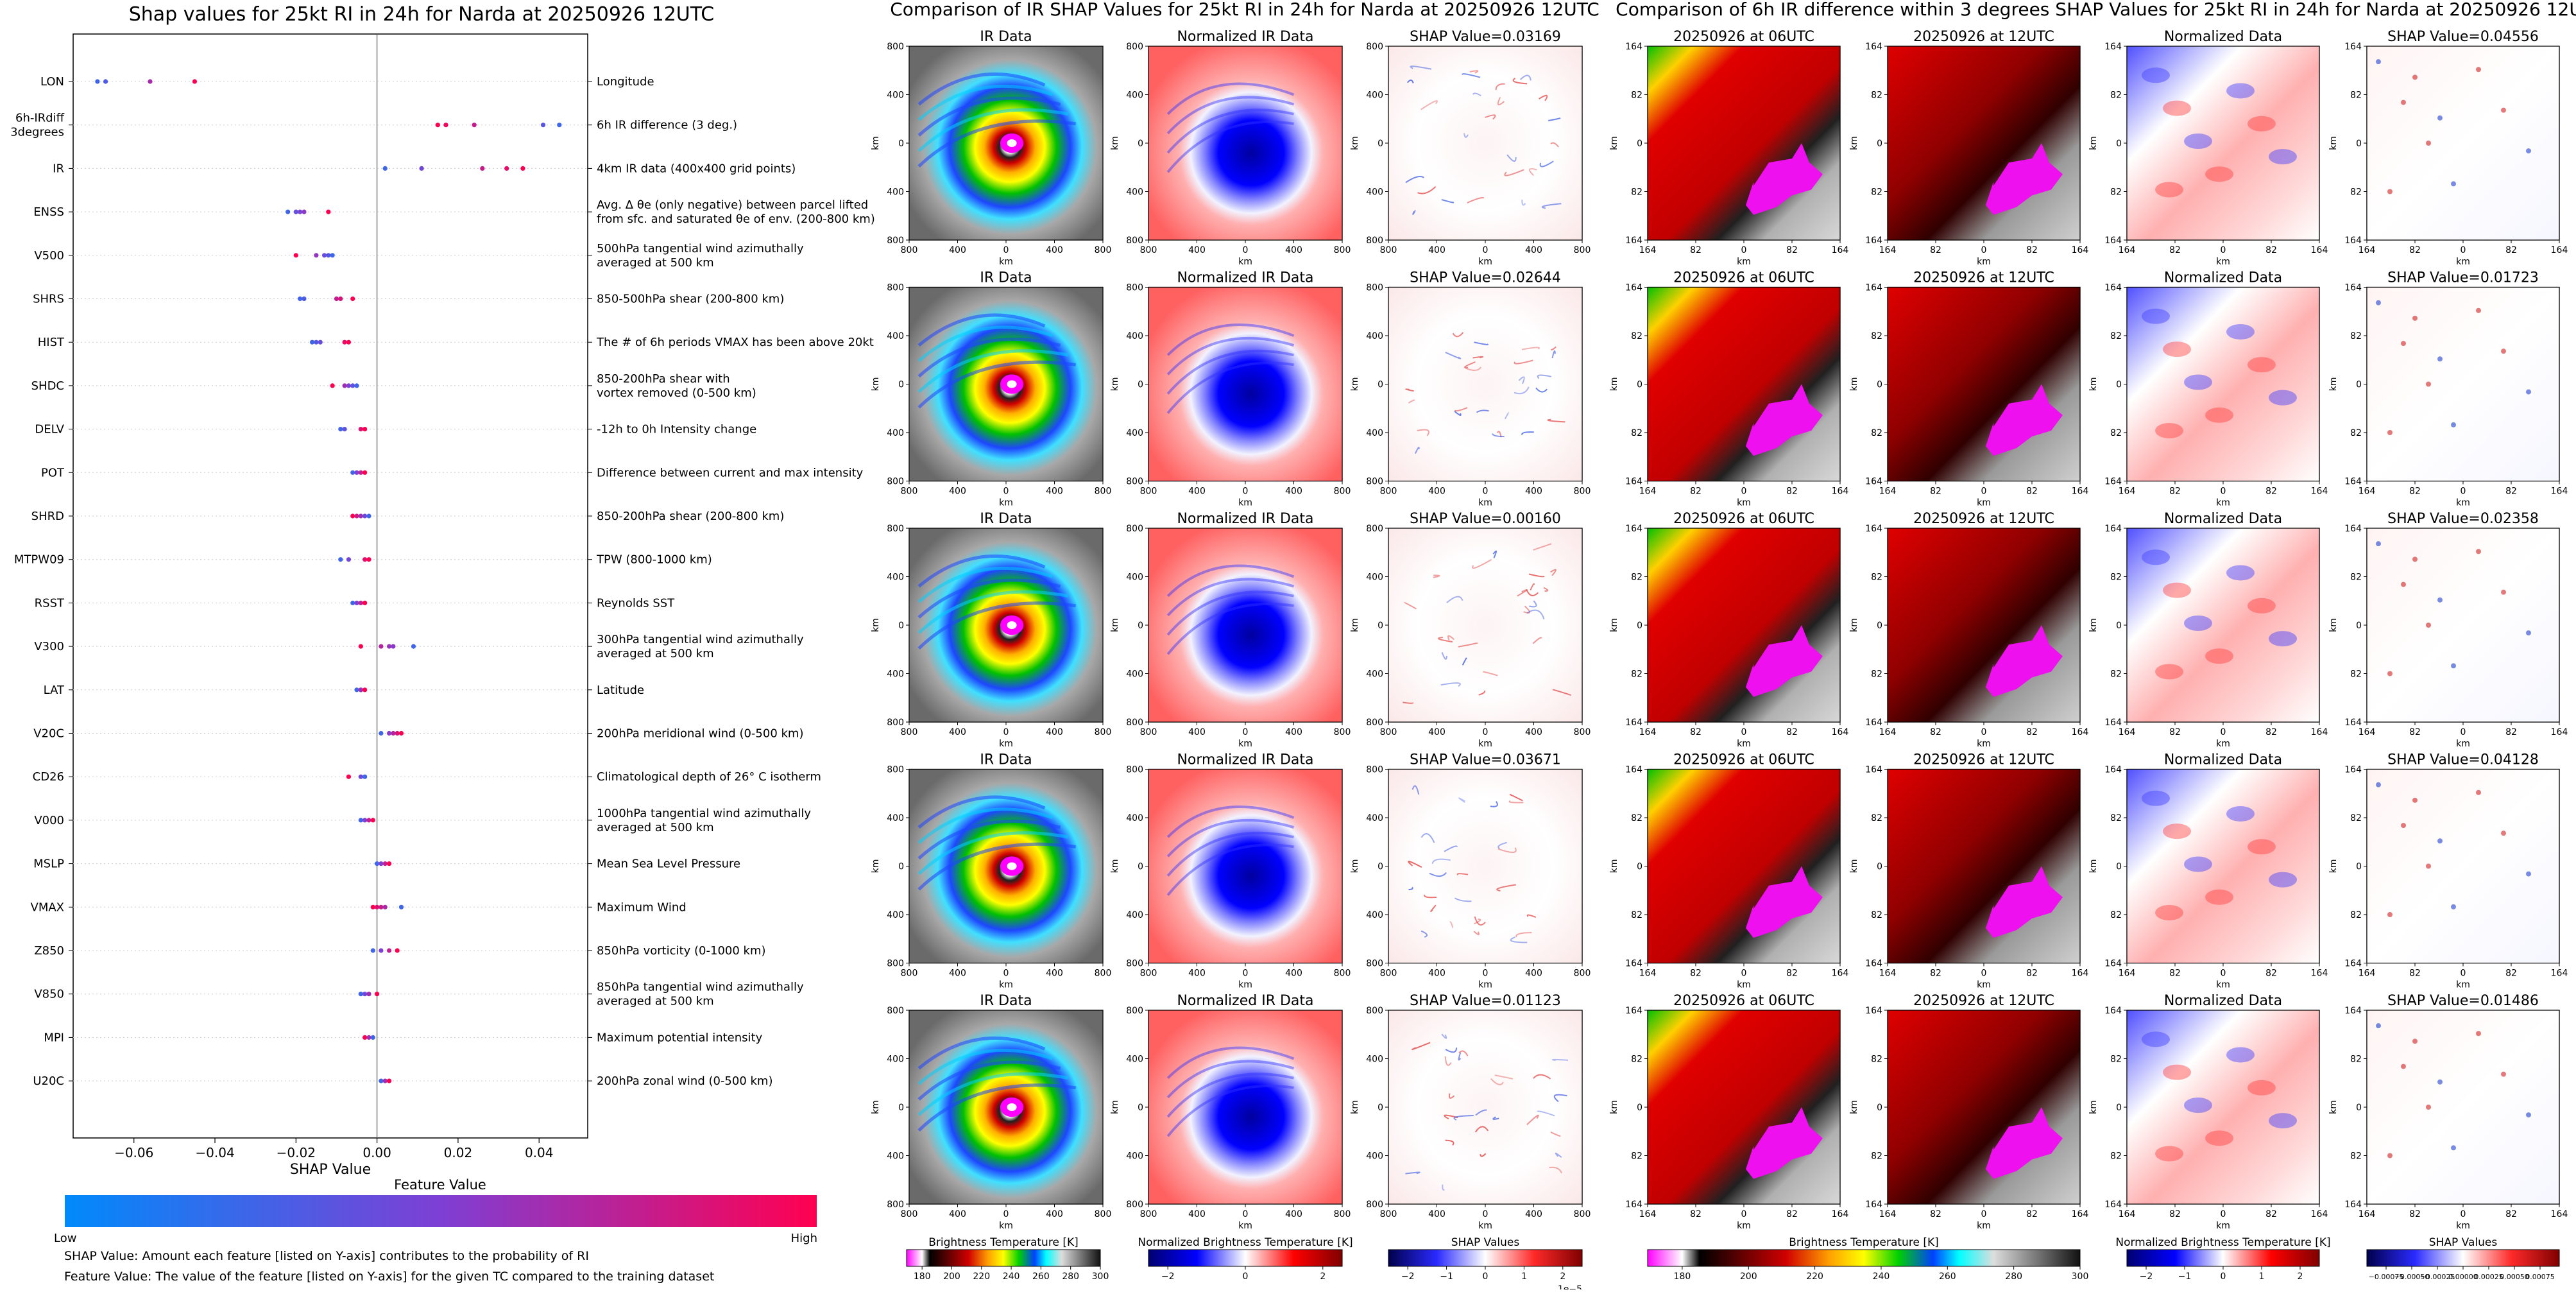 Image resolution: width=2576 pixels, height=1292 pixels. What do you see at coordinates (48, 386) in the screenshot?
I see `feature-label: SHDC` at bounding box center [48, 386].